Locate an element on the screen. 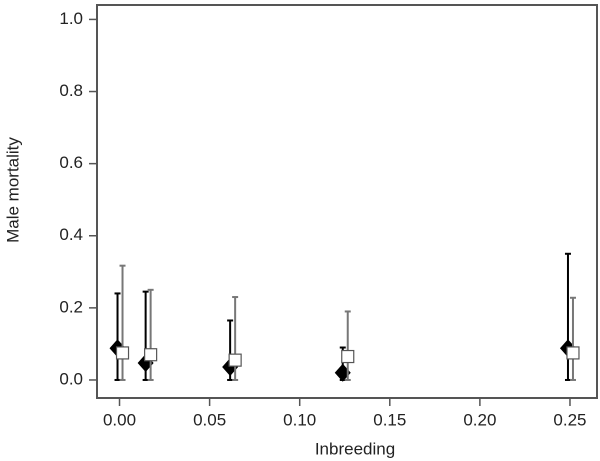  y-tick-label: 0.0 is located at coordinates (71, 378).